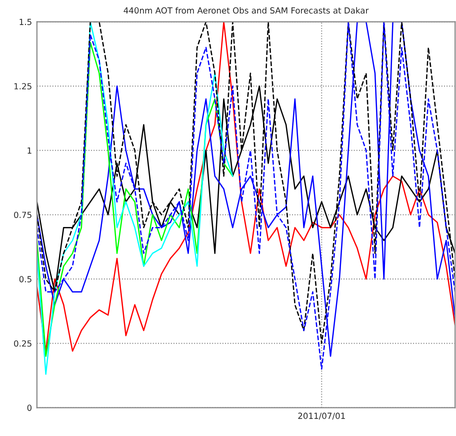 The height and width of the screenshot is (436, 456). Describe the element at coordinates (23, 343) in the screenshot. I see `y-tick-label: 0.25` at that location.